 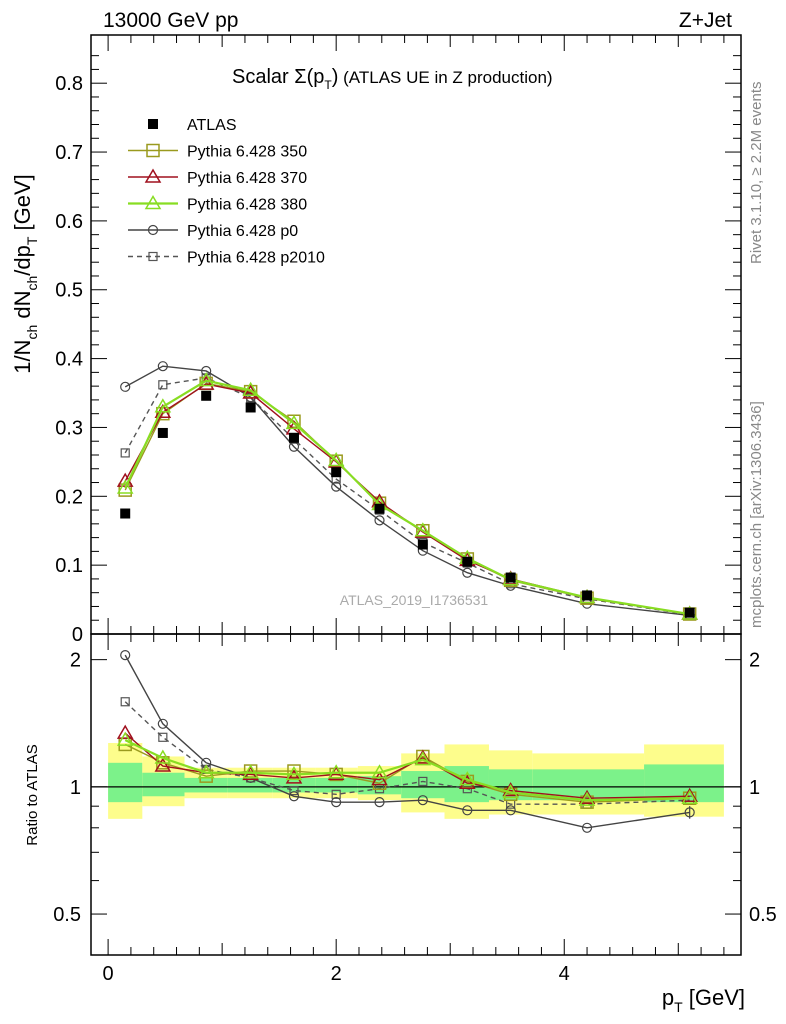 What do you see at coordinates (705, 20) in the screenshot?
I see `header-right-label: Z+Jet` at bounding box center [705, 20].